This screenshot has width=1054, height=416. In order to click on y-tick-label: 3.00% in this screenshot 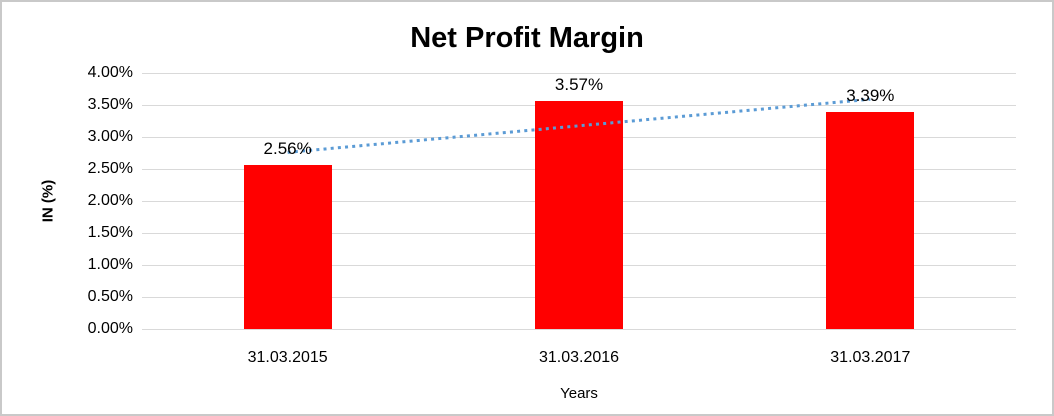, I will do `click(110, 136)`.